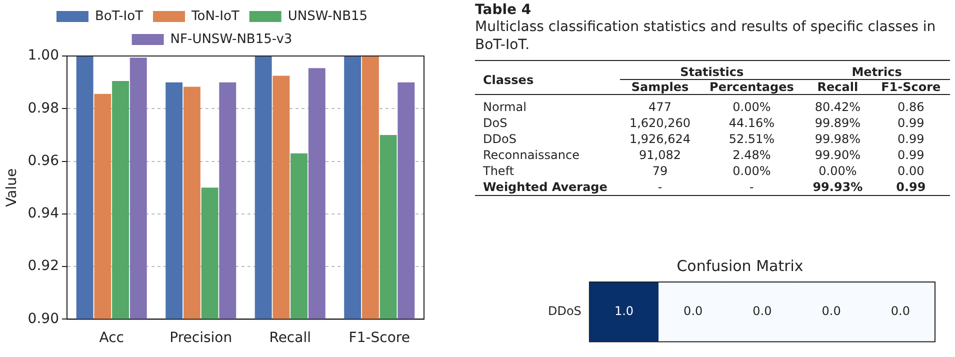  Describe the element at coordinates (545, 187) in the screenshot. I see `category-label: Weighted Average` at that location.